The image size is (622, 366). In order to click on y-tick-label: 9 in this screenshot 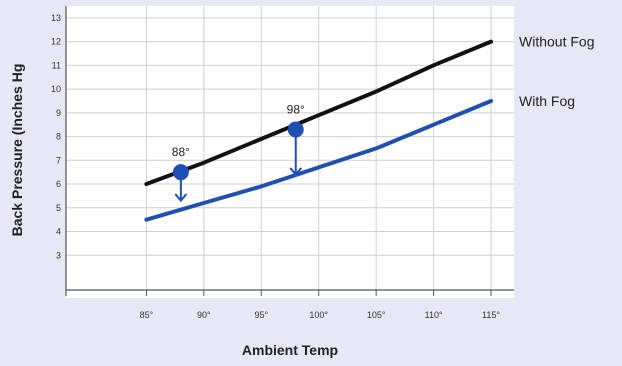, I will do `click(58, 113)`.